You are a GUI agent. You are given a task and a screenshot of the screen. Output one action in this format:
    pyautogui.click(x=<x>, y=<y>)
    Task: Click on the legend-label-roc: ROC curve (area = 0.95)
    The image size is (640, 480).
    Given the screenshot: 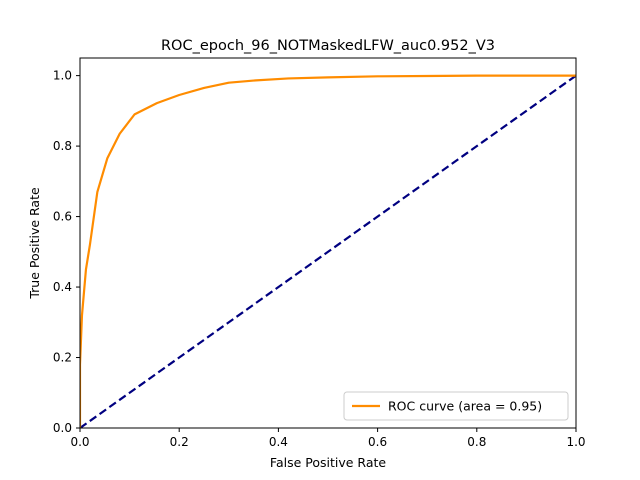 What is the action you would take?
    pyautogui.click(x=465, y=406)
    